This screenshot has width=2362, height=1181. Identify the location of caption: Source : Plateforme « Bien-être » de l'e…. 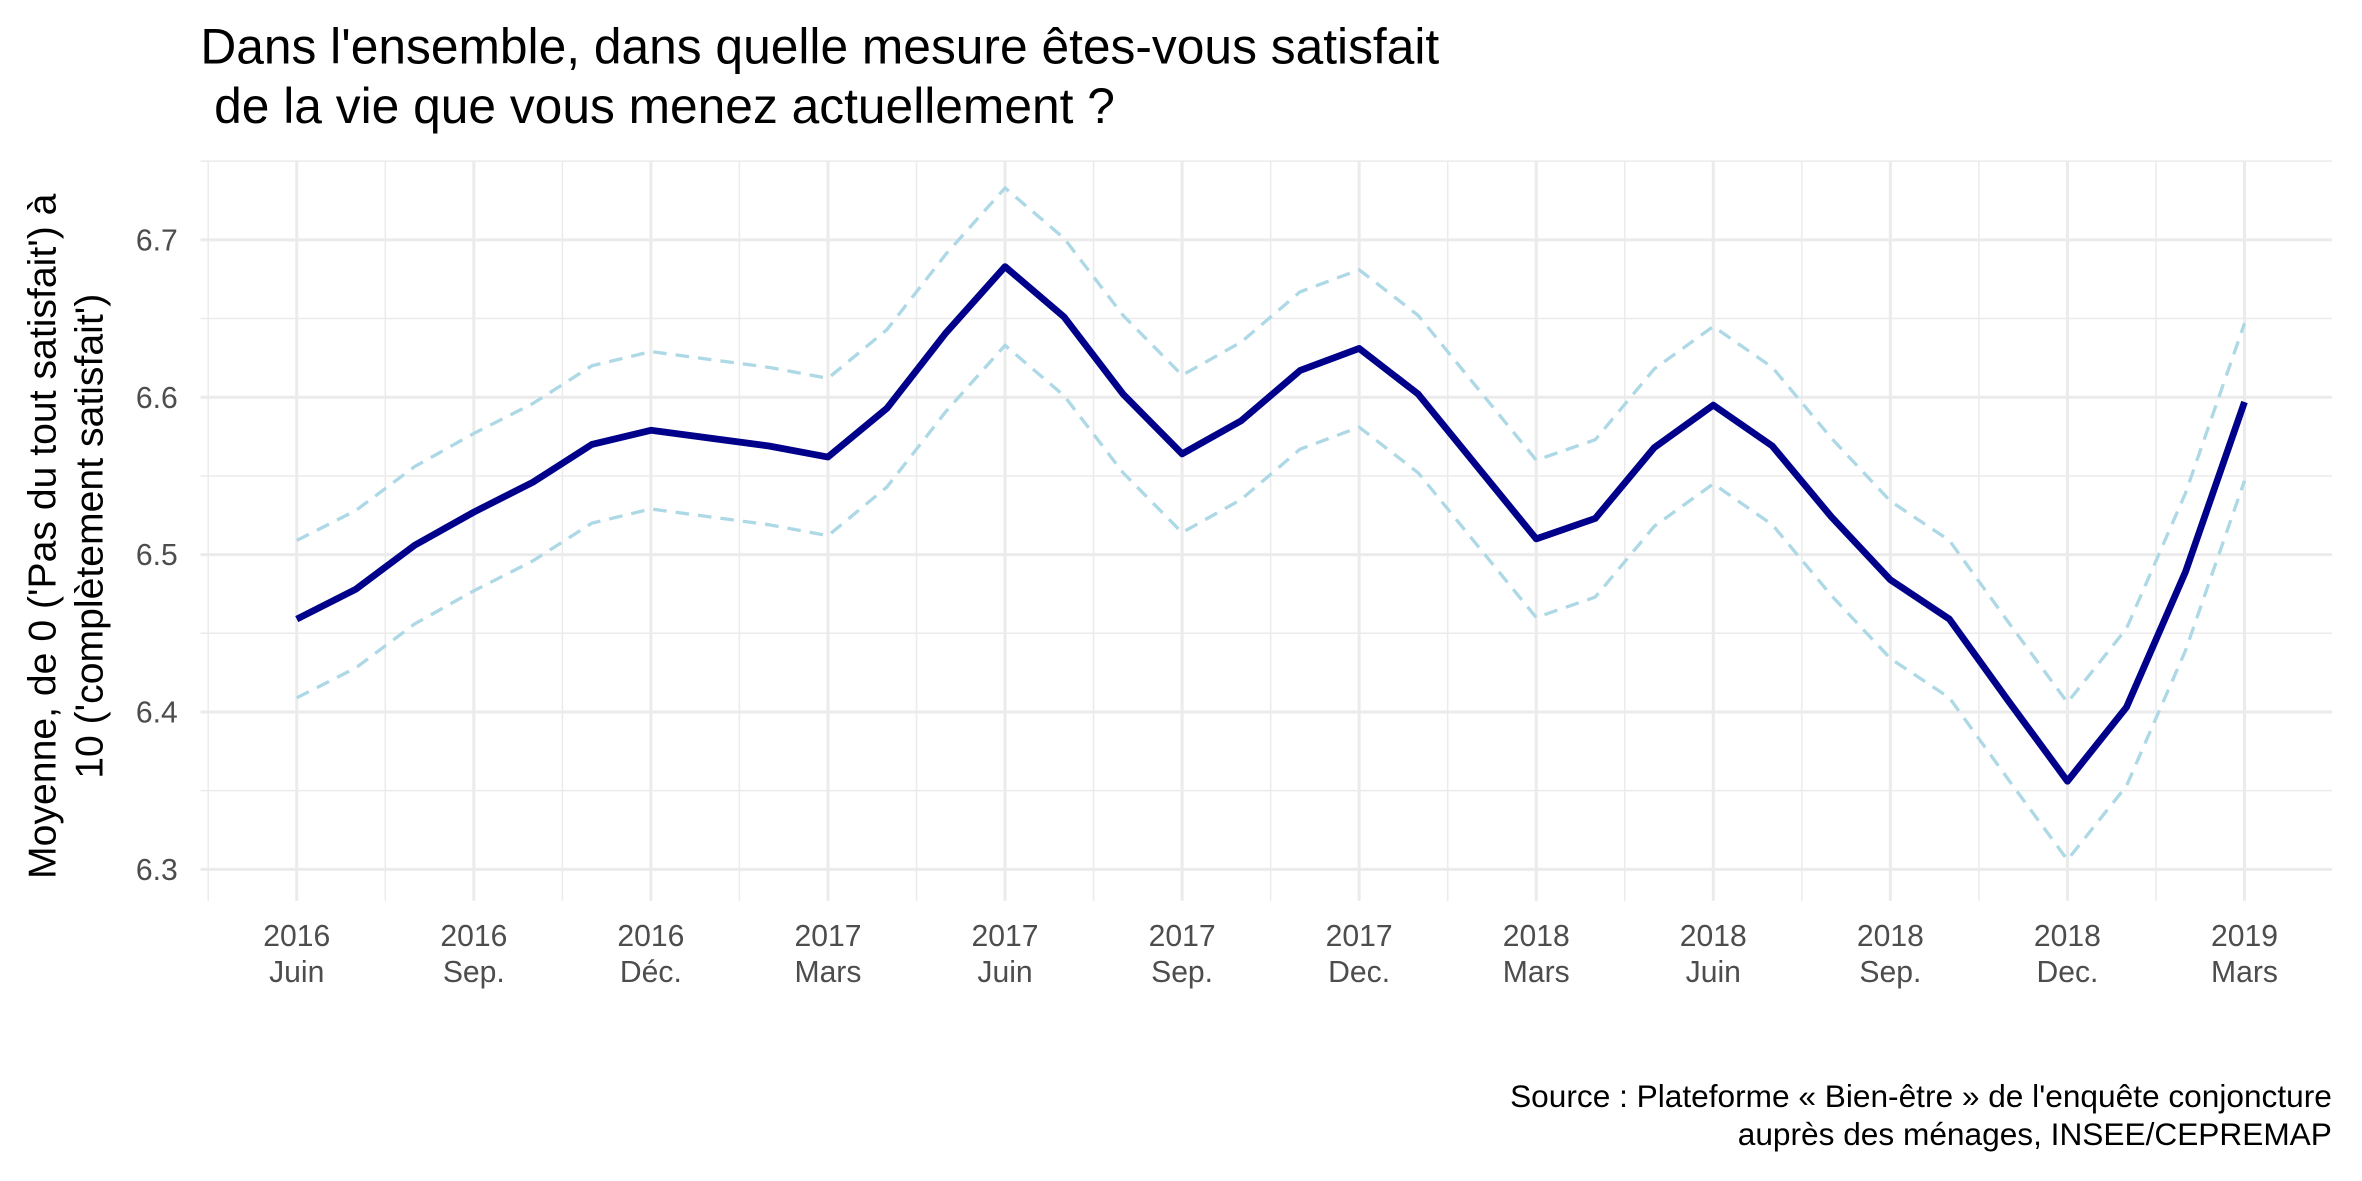
(1921, 1115).